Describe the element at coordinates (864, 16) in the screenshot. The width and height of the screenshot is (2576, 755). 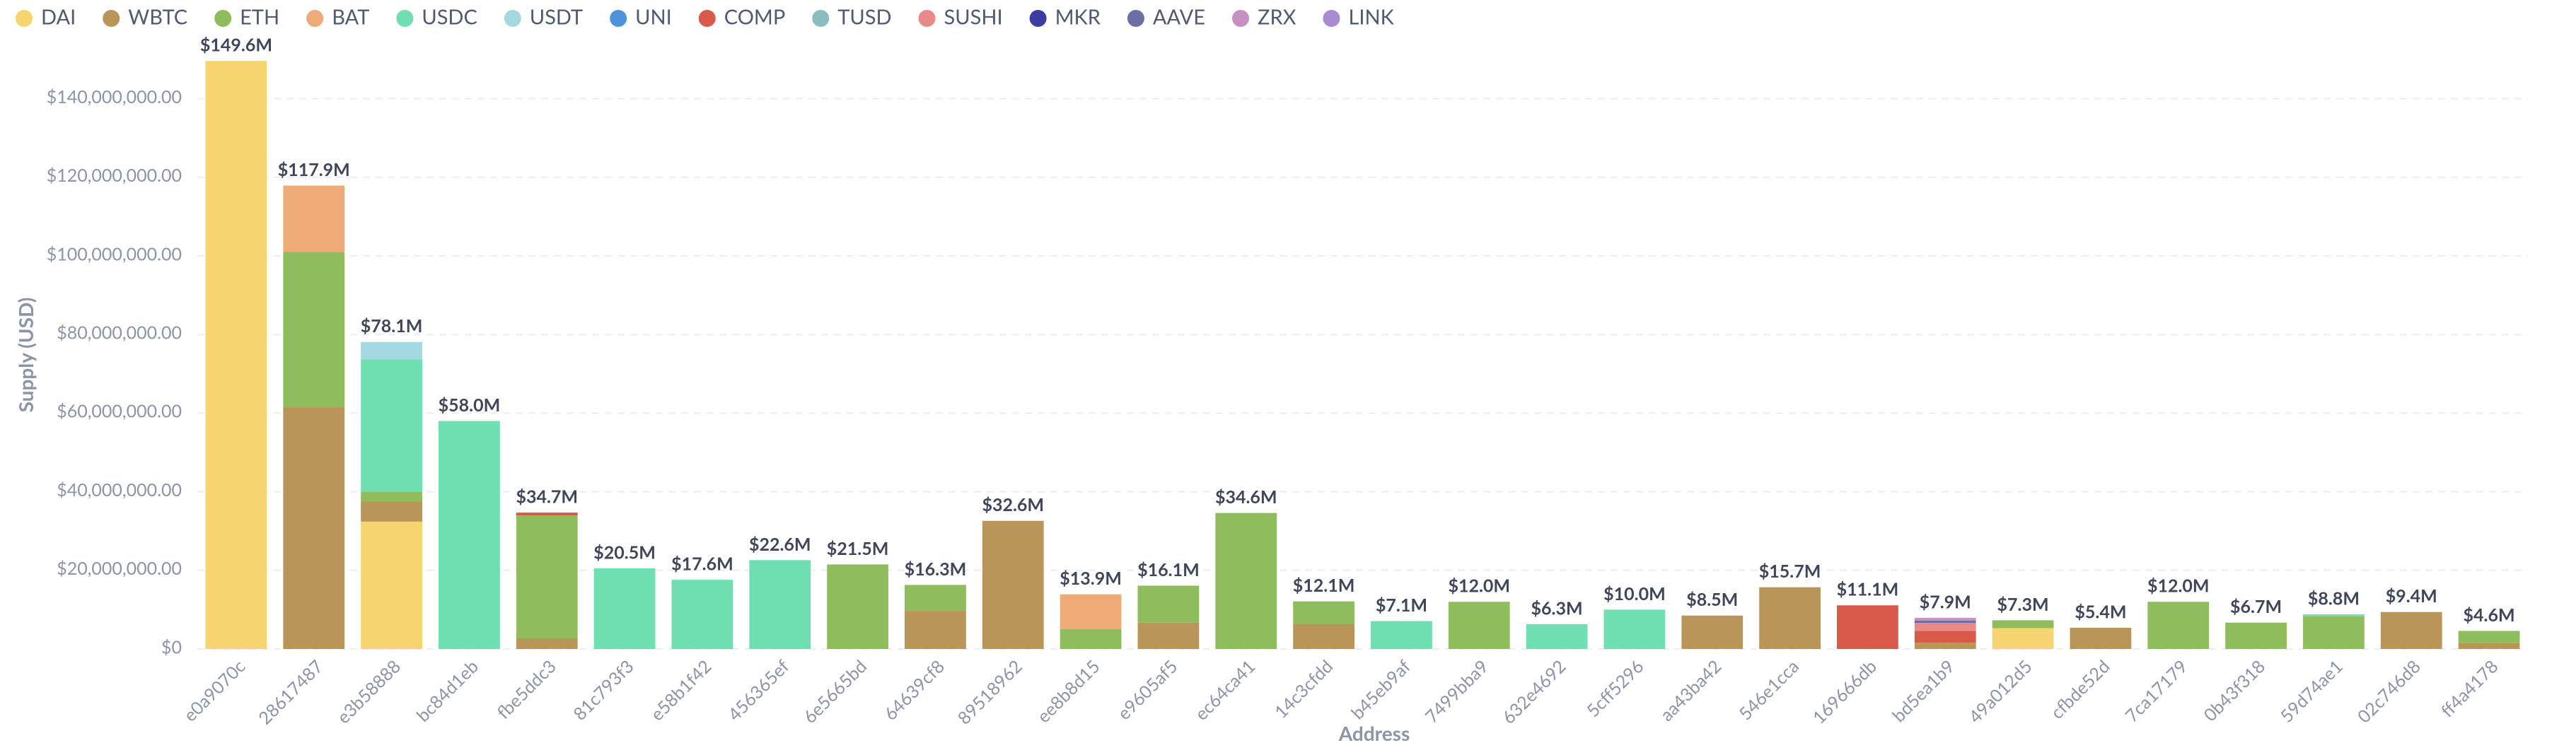
I see `legend-label: TUSD` at that location.